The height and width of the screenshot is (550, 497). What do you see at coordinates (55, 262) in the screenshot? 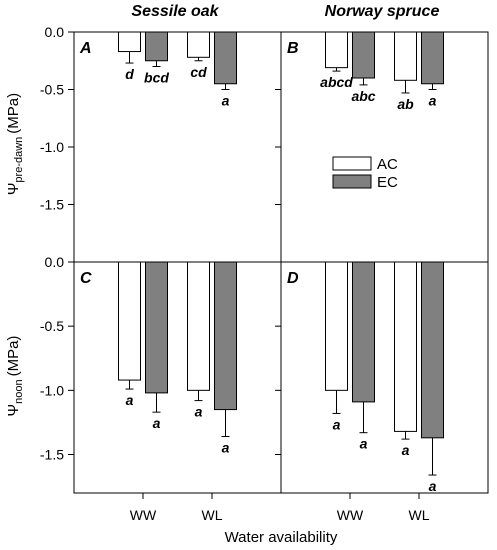
I see `y-tick-label-1-0: 0.0` at bounding box center [55, 262].